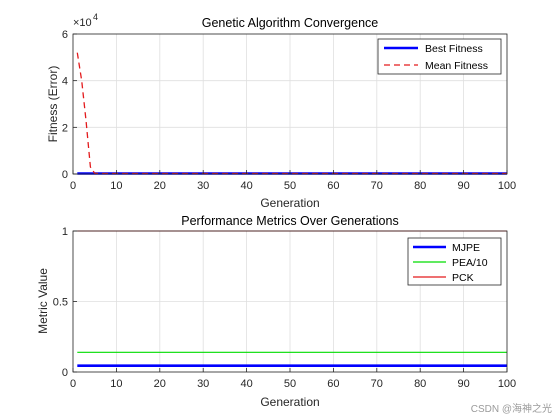  I want to click on chart-1-y-tick-label: 6, so click(65, 35).